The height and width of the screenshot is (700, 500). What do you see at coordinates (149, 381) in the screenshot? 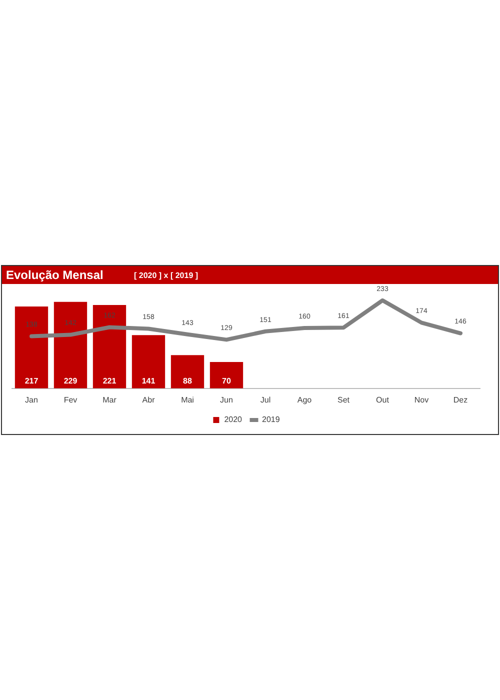
I see `data-label: 141` at bounding box center [149, 381].